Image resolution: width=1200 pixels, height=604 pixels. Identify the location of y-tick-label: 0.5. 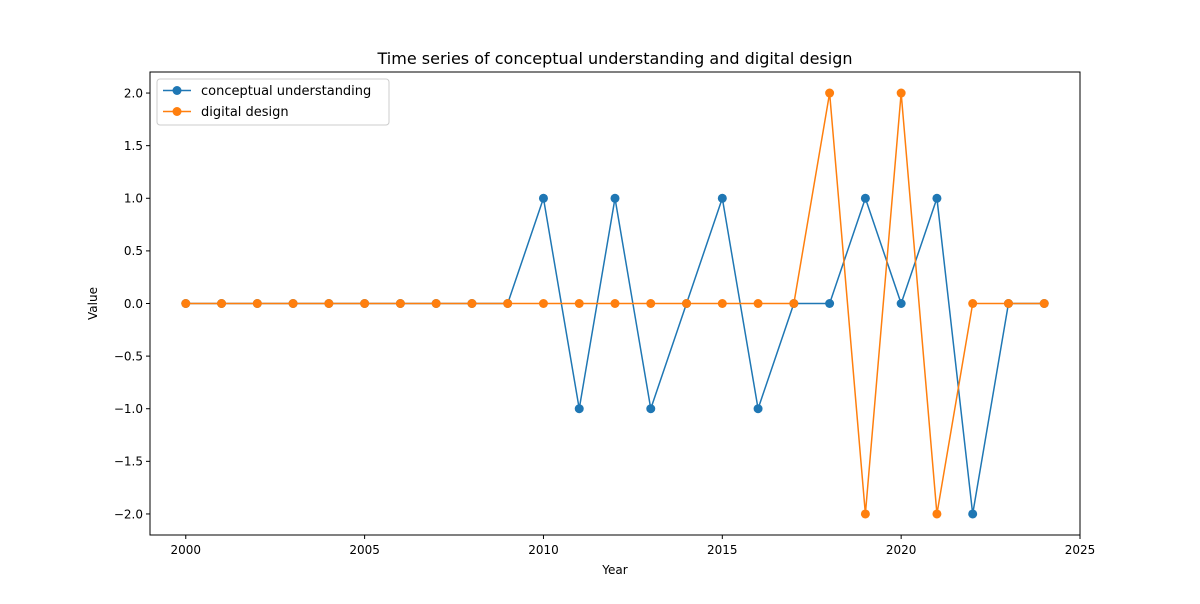
(133, 251).